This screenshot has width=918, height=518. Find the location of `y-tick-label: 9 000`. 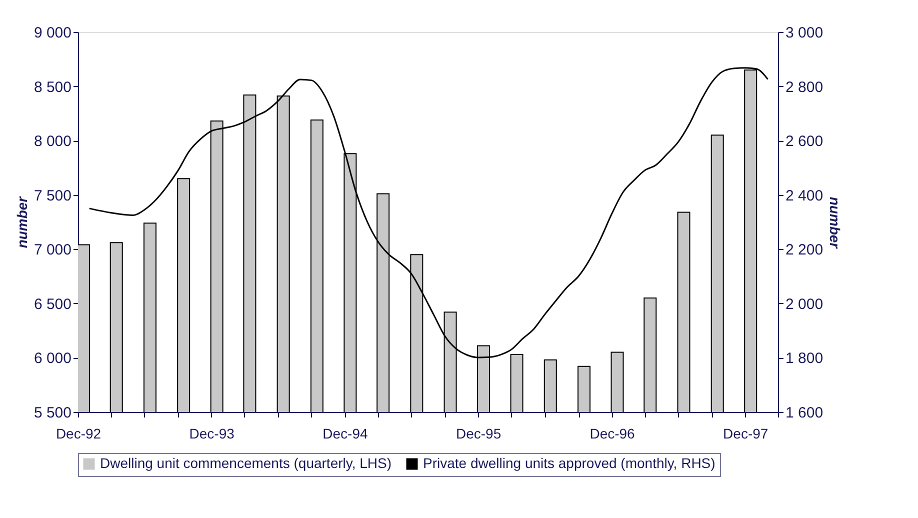

y-tick-label: 9 000 is located at coordinates (53, 33).